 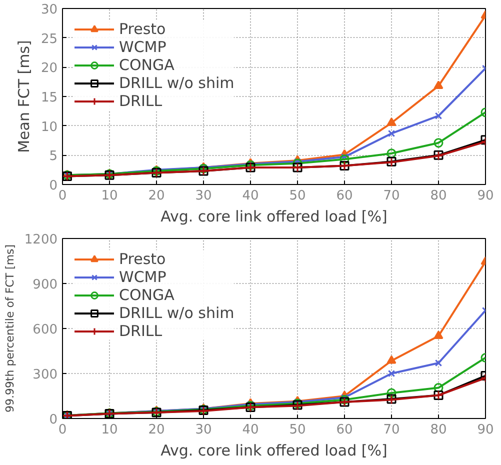 What do you see at coordinates (45, 330) in the screenshot?
I see `y-tick-label: 600` at bounding box center [45, 330].